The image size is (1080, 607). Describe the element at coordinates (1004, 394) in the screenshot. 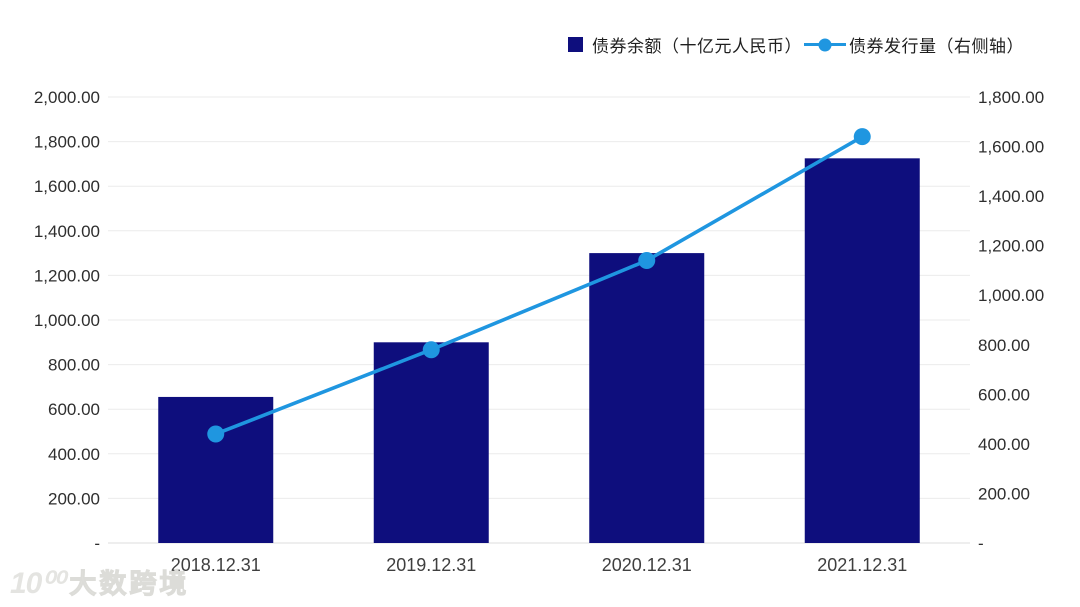

I see `right-axis-tick-label: 600.00` at that location.